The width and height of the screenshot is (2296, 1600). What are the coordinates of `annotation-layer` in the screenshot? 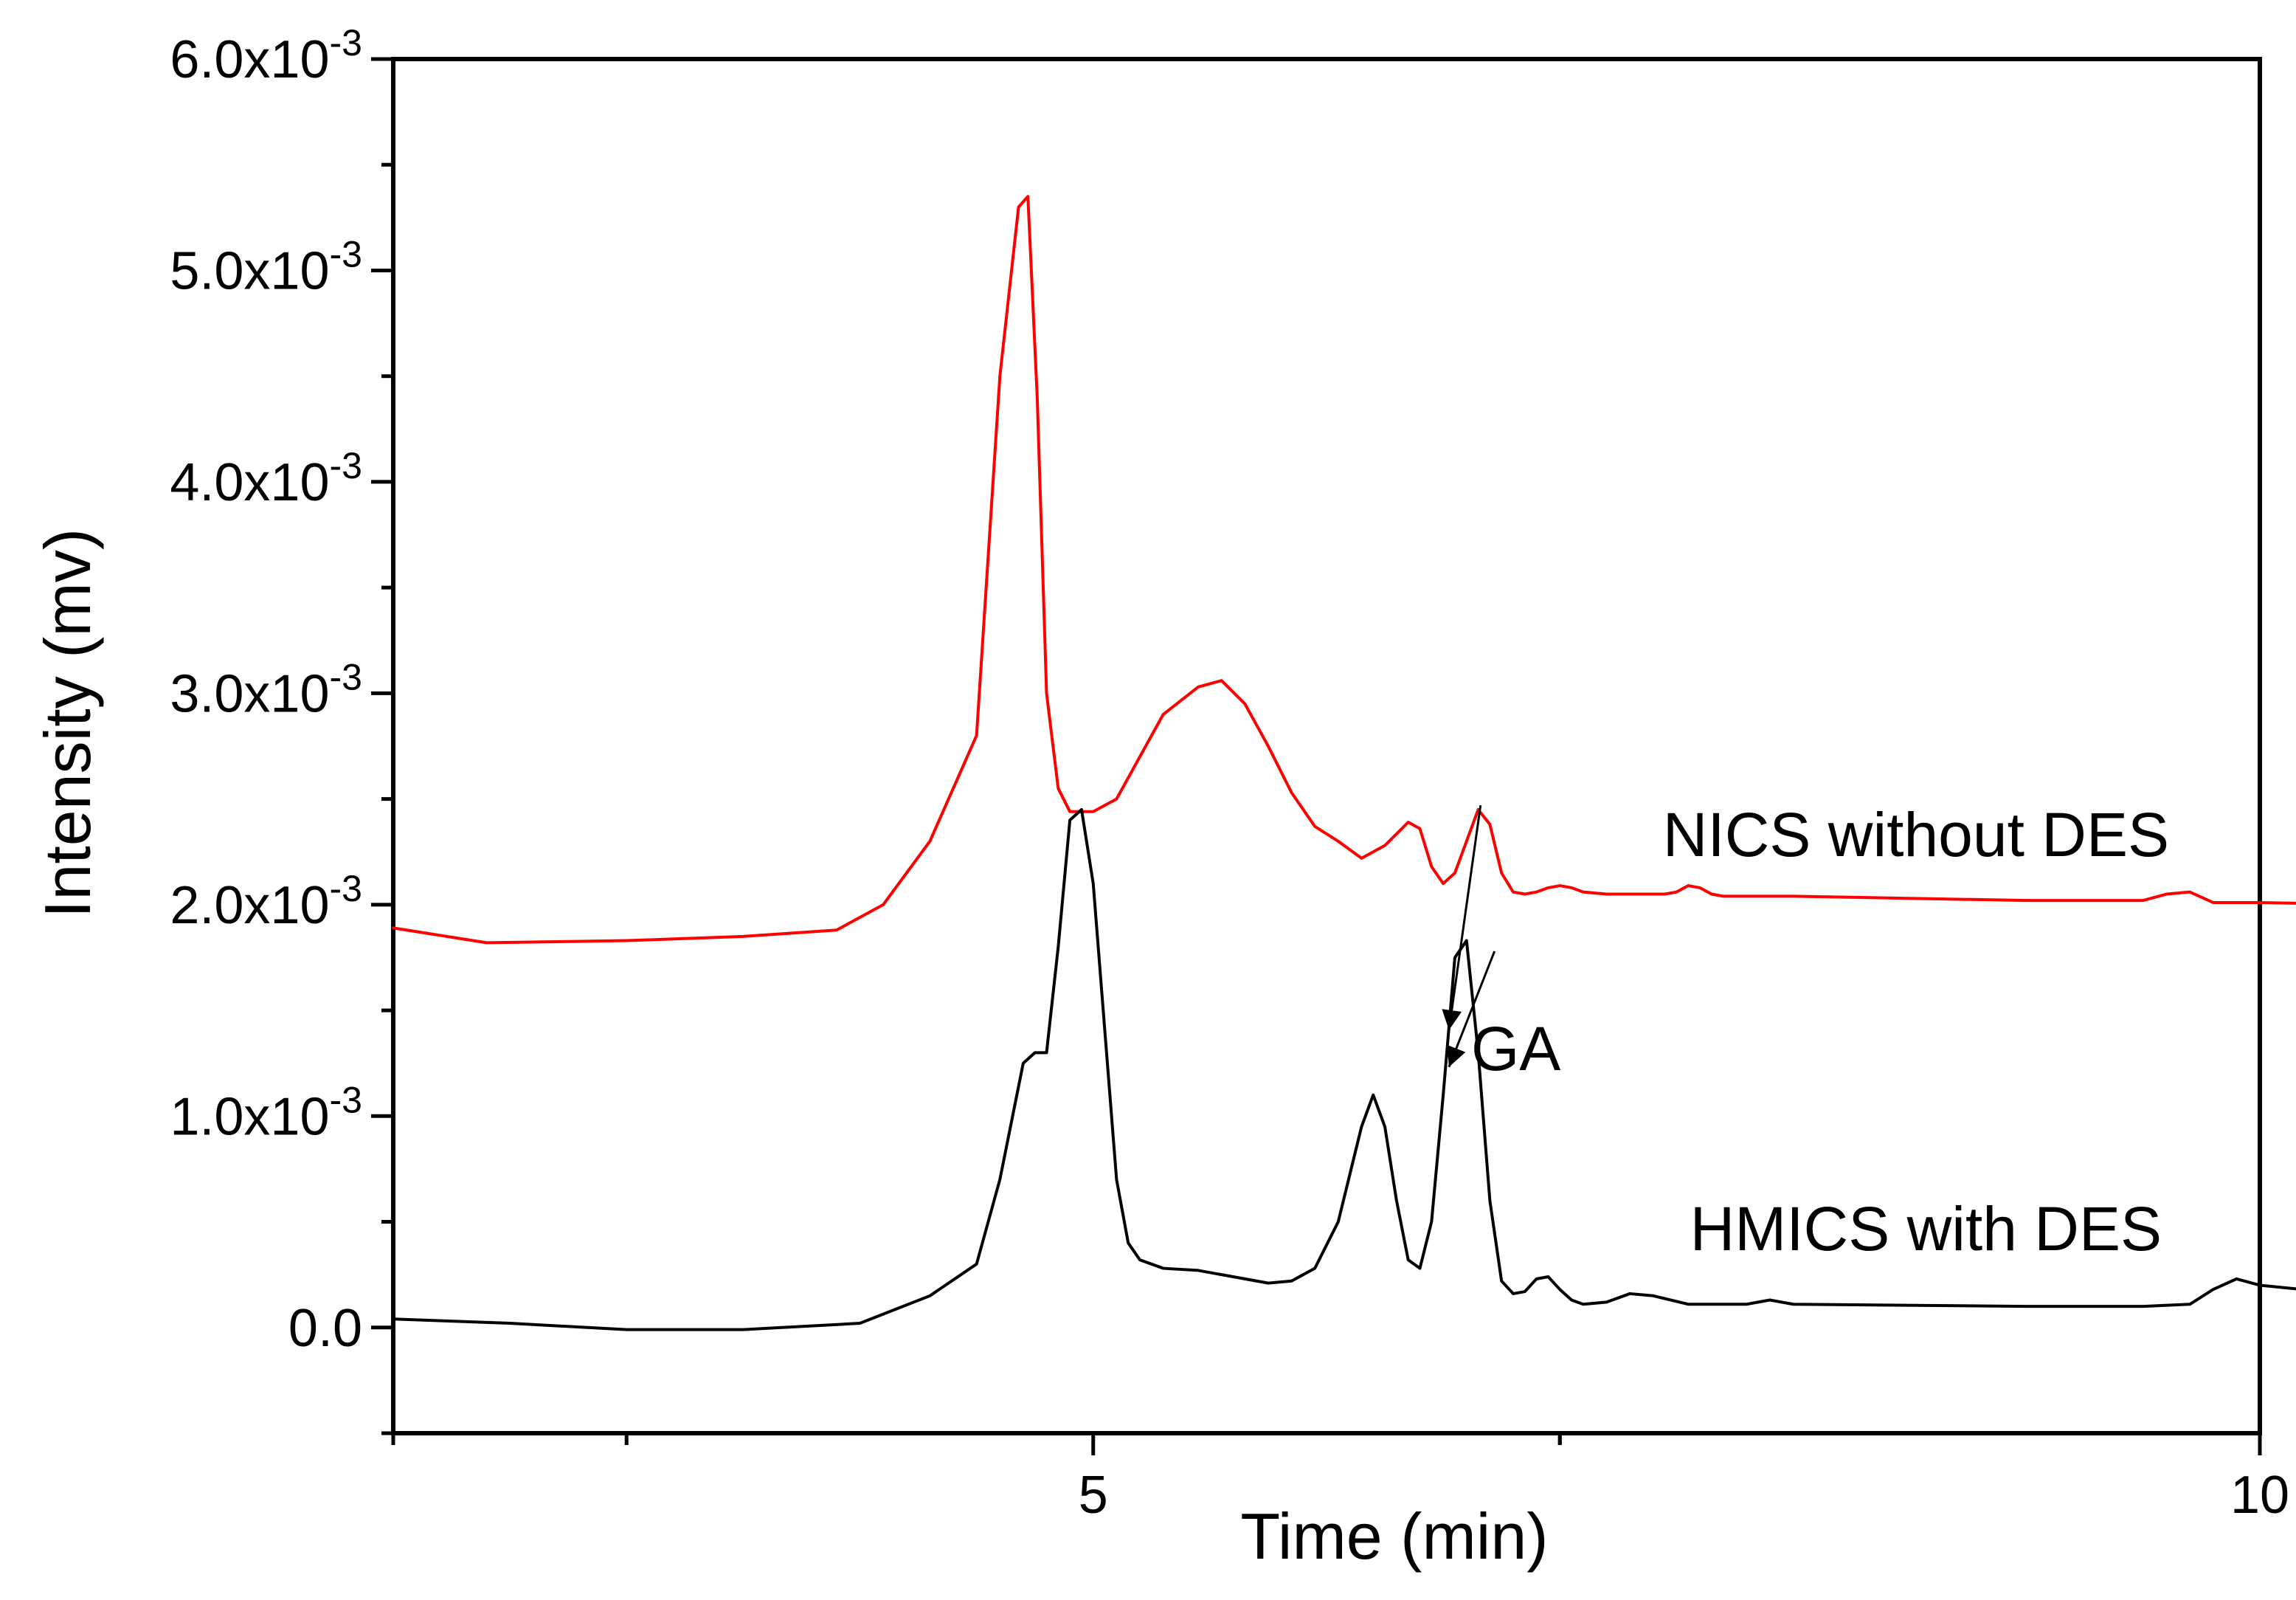 It's located at (1469, 936).